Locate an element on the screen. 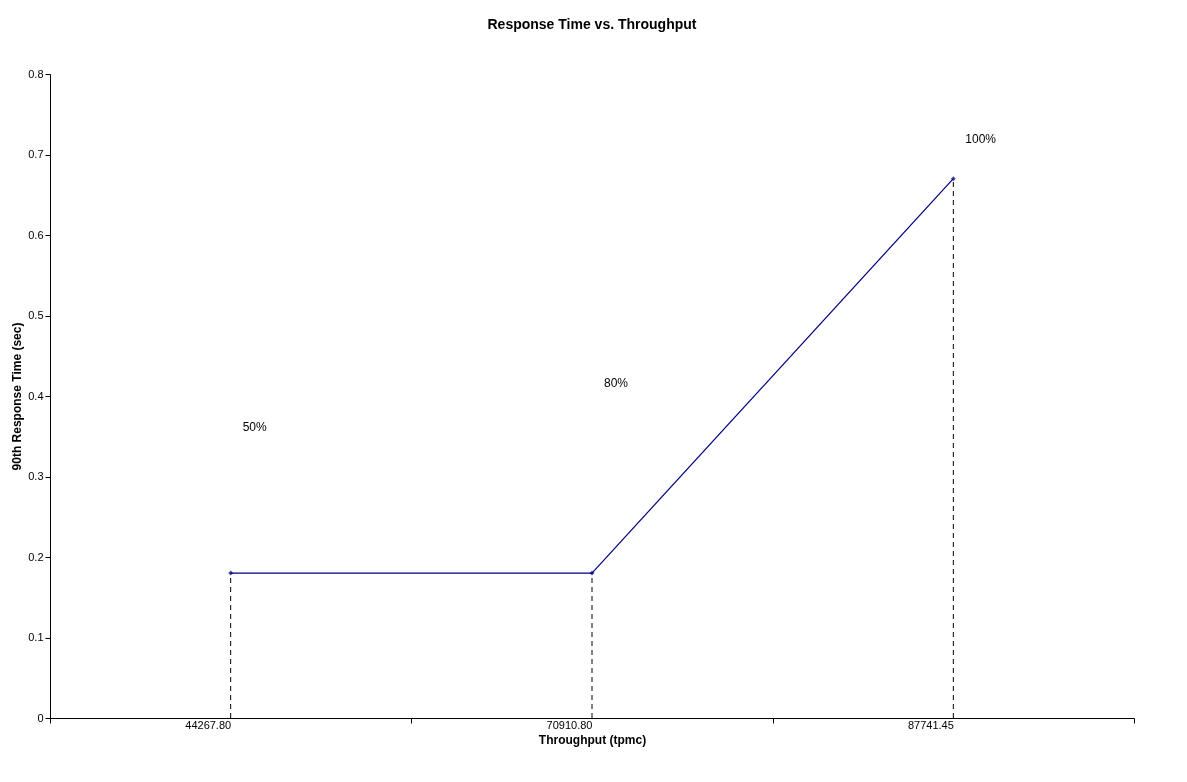 This screenshot has height=782, width=1187. y-tick-label: 0.7 is located at coordinates (36, 154).